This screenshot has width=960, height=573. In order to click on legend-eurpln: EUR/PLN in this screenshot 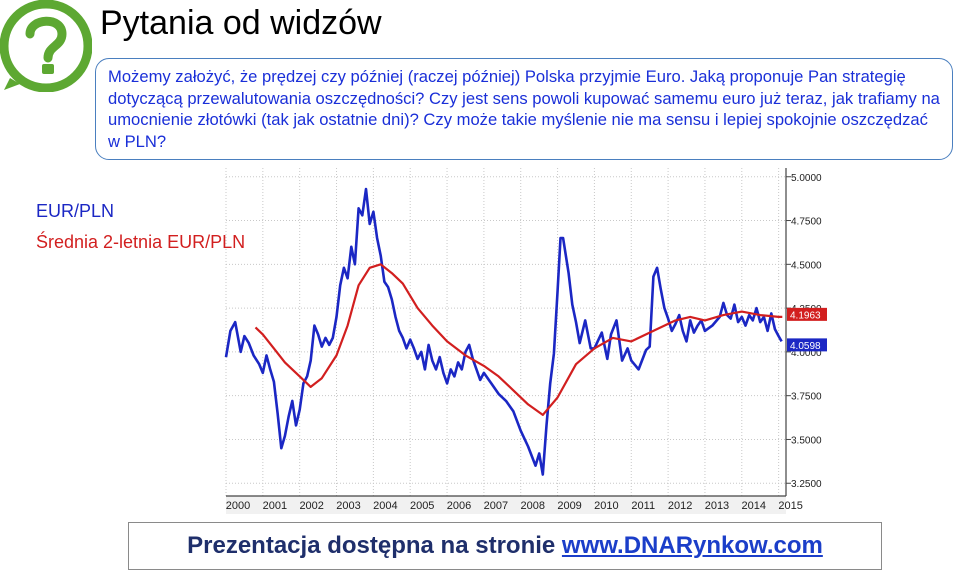, I will do `click(75, 211)`.